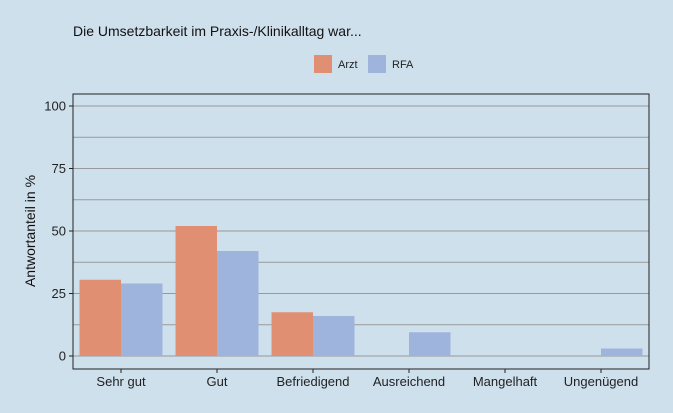 This screenshot has width=673, height=413. What do you see at coordinates (30, 231) in the screenshot?
I see `y-axis-title: Antwortanteil in %` at bounding box center [30, 231].